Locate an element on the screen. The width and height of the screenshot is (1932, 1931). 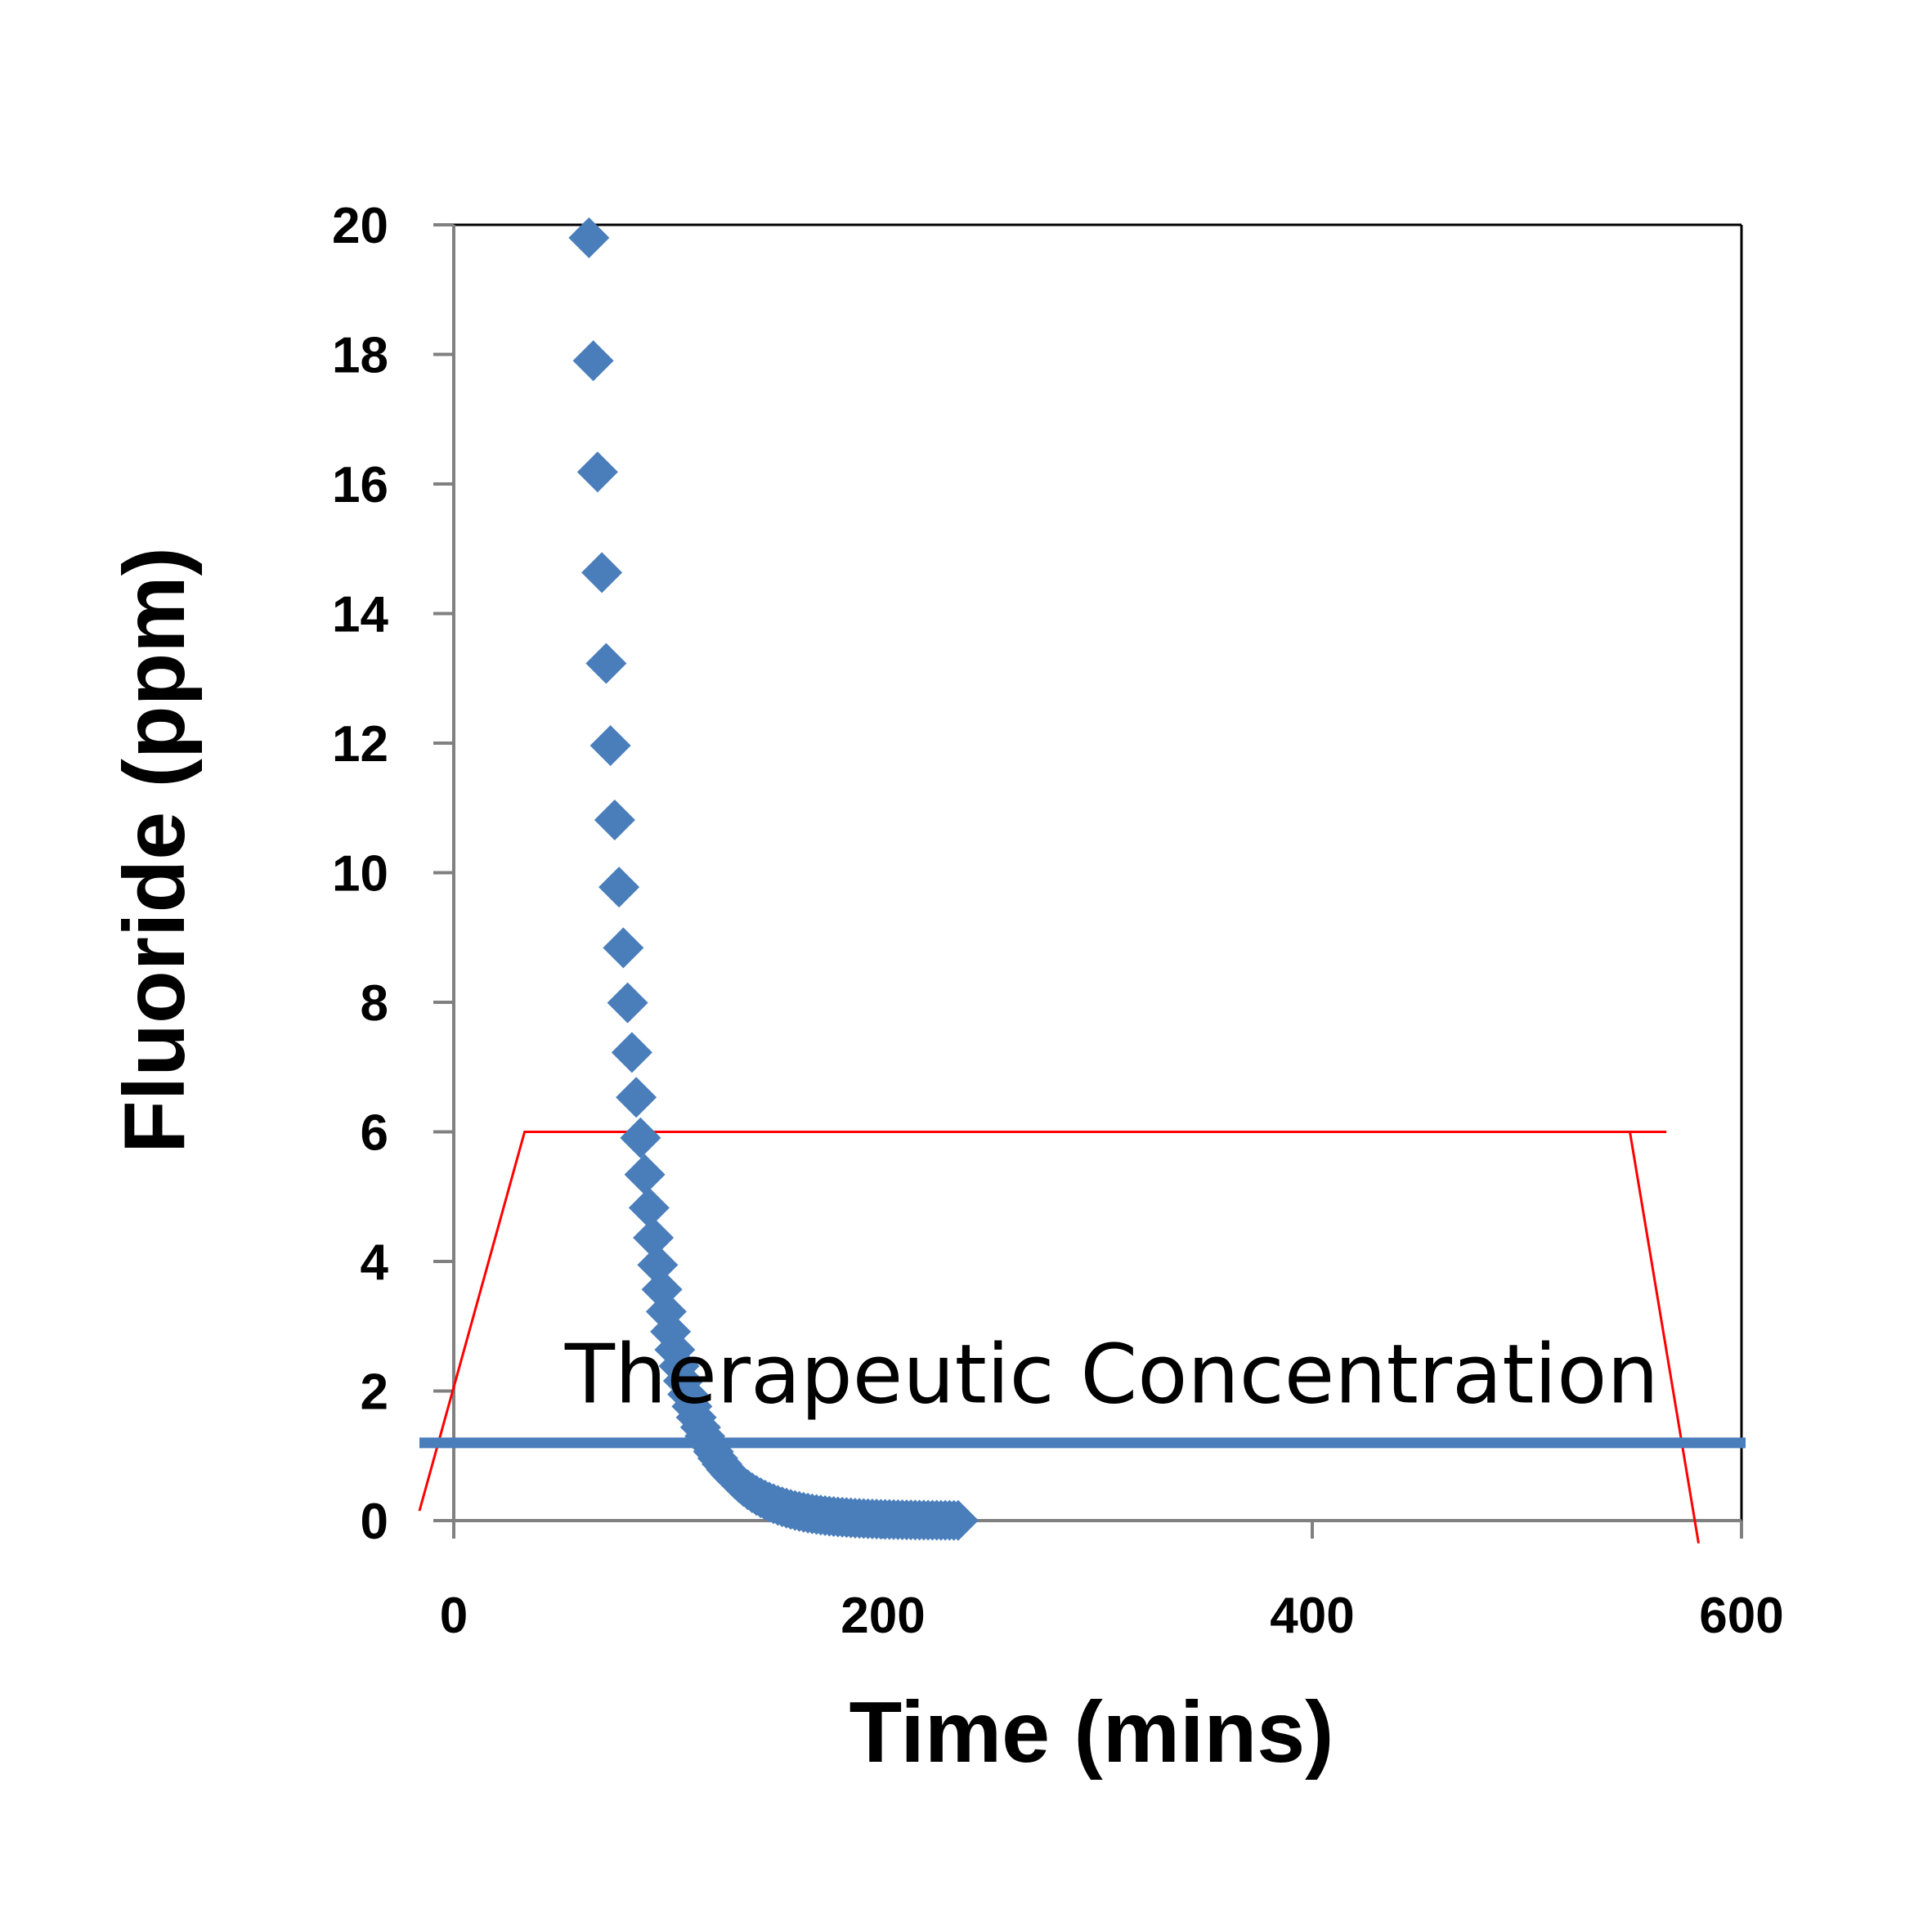
y-tick-label: 12 is located at coordinates (360, 744).